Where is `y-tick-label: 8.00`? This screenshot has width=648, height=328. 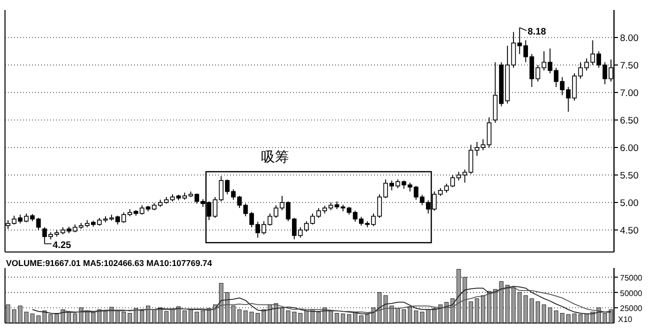 y-tick-label: 8.00 is located at coordinates (629, 38).